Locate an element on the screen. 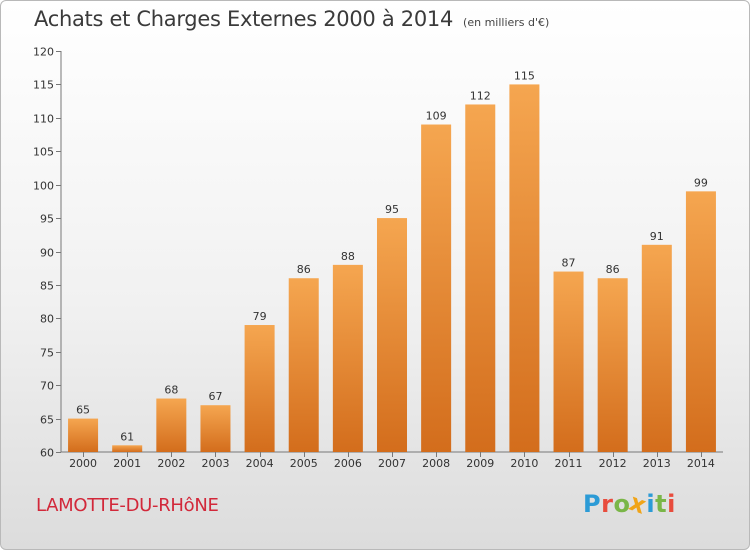 The height and width of the screenshot is (550, 750). bar-value-label: 99 is located at coordinates (701, 182).